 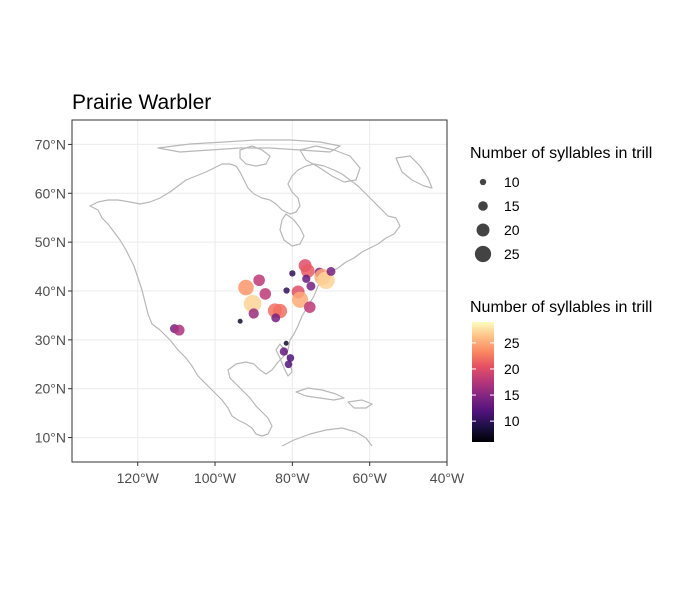 What do you see at coordinates (292, 230) in the screenshot?
I see `hudson-bay-coastline` at bounding box center [292, 230].